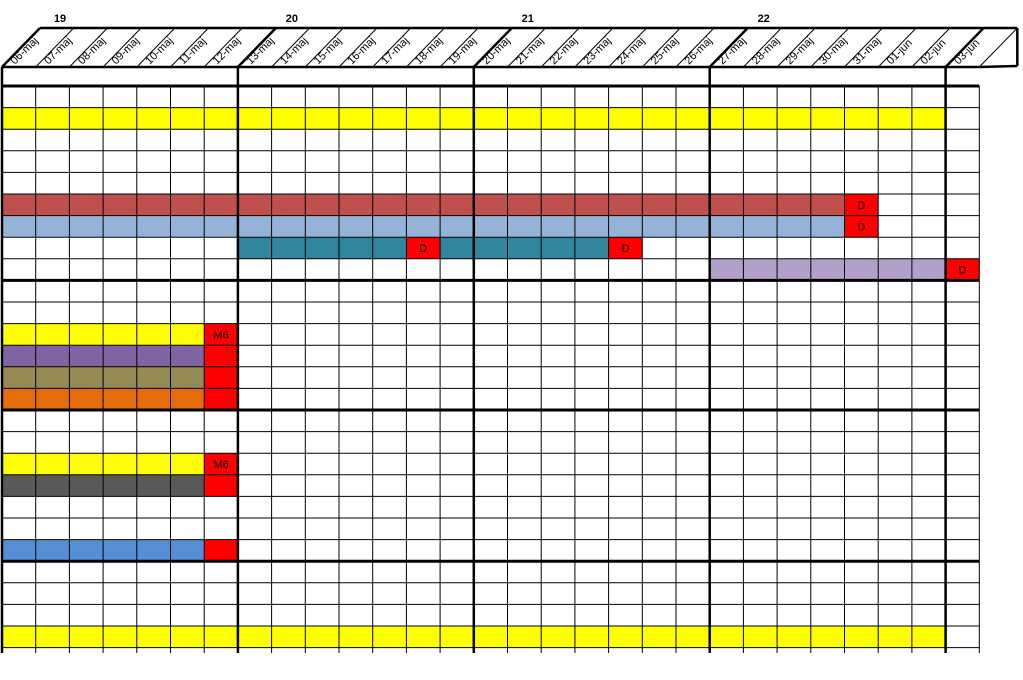  Describe the element at coordinates (292, 19) in the screenshot. I see `week-number: 20` at that location.